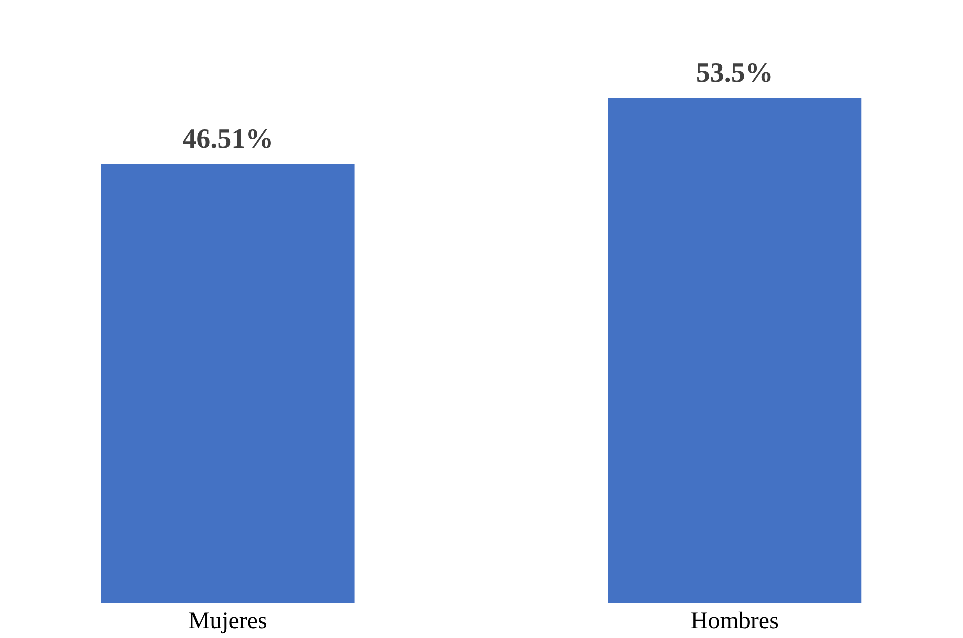 This screenshot has height=638, width=963. I want to click on data-label: 46.51%, so click(228, 139).